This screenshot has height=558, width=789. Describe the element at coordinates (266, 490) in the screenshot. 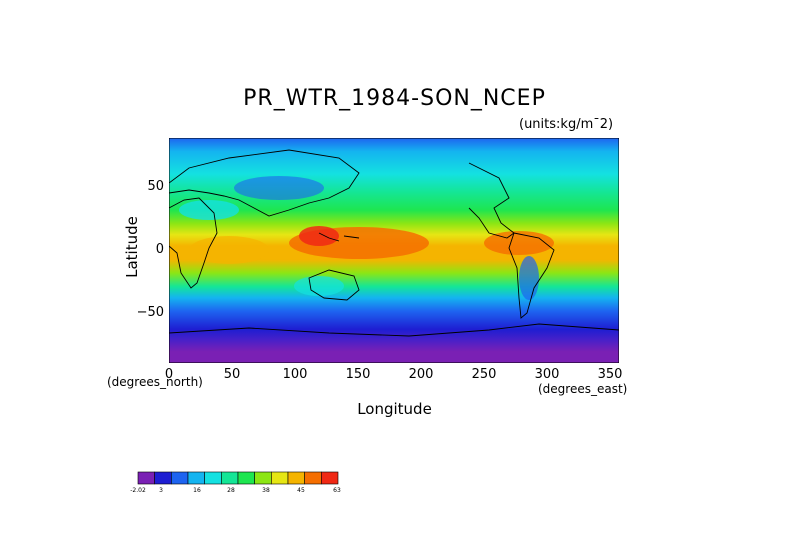

I see `colorbar-label: 38` at that location.